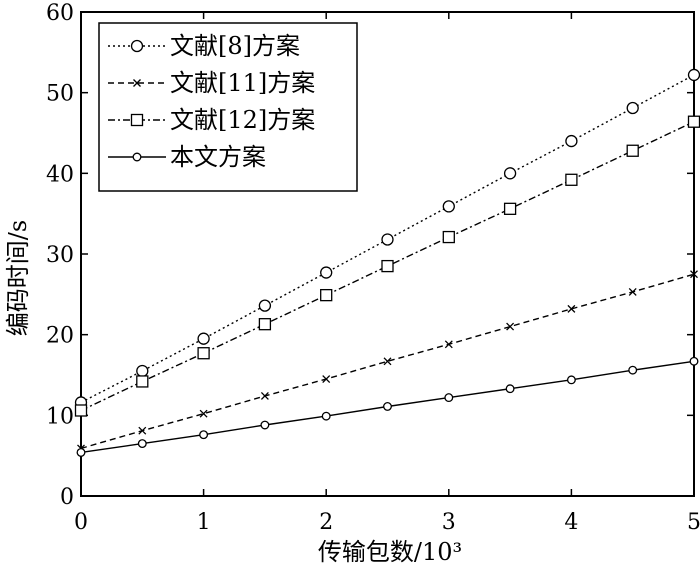  I want to click on y-tick-label: 40, so click(60, 174).